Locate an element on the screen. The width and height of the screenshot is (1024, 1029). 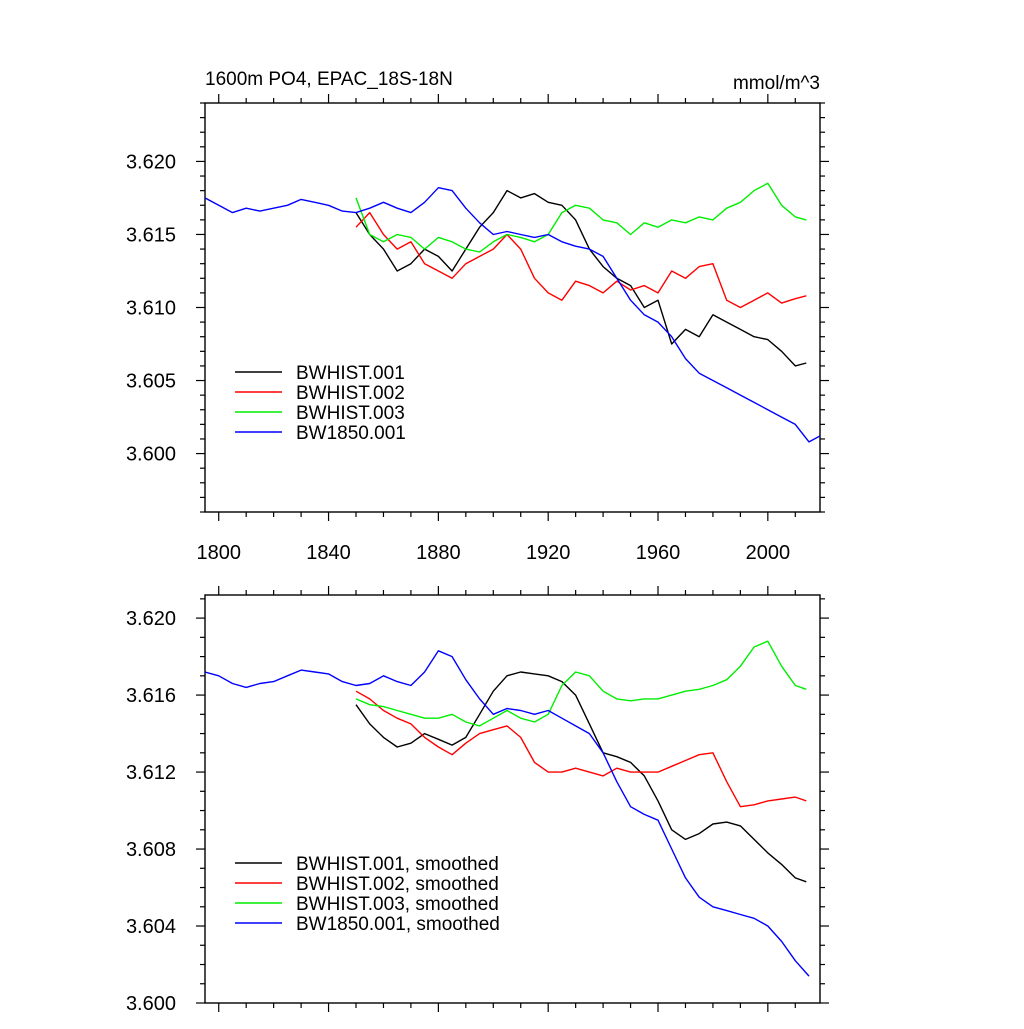
y-tick-label: 3.605 is located at coordinates (151, 382).